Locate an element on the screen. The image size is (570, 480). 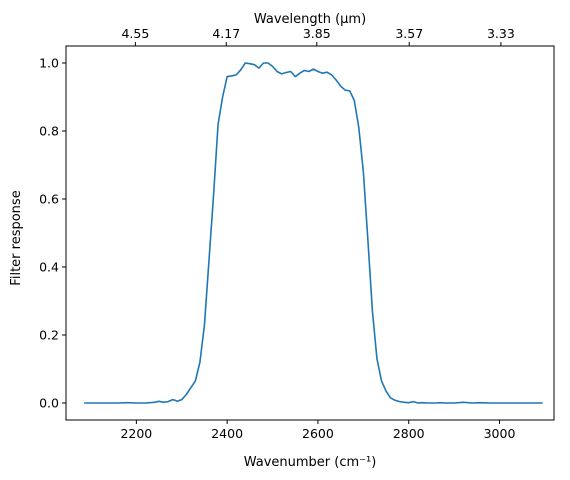
x-axis-label: Wavenumber (cm⁻¹) is located at coordinates (310, 462).